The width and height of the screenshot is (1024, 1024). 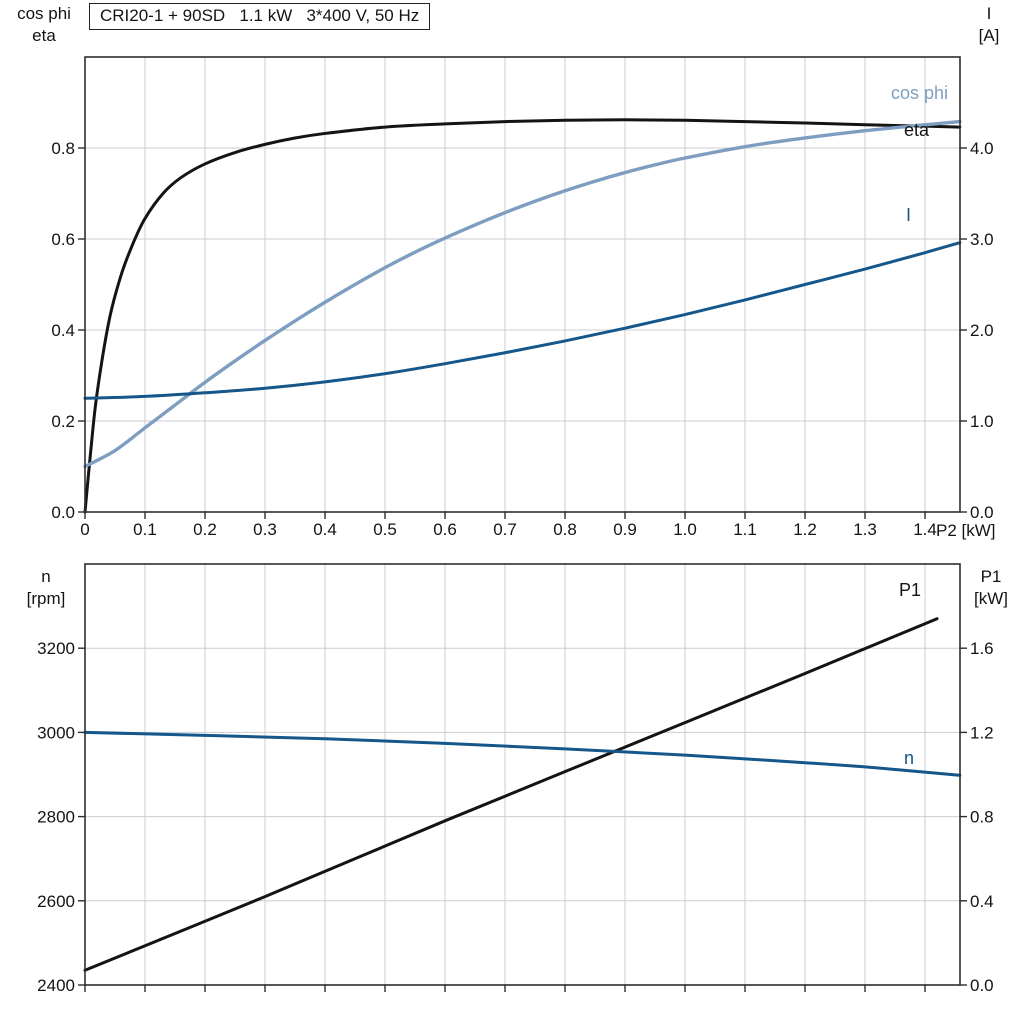 What do you see at coordinates (982, 239) in the screenshot?
I see `right-tick-label: 3.0` at bounding box center [982, 239].